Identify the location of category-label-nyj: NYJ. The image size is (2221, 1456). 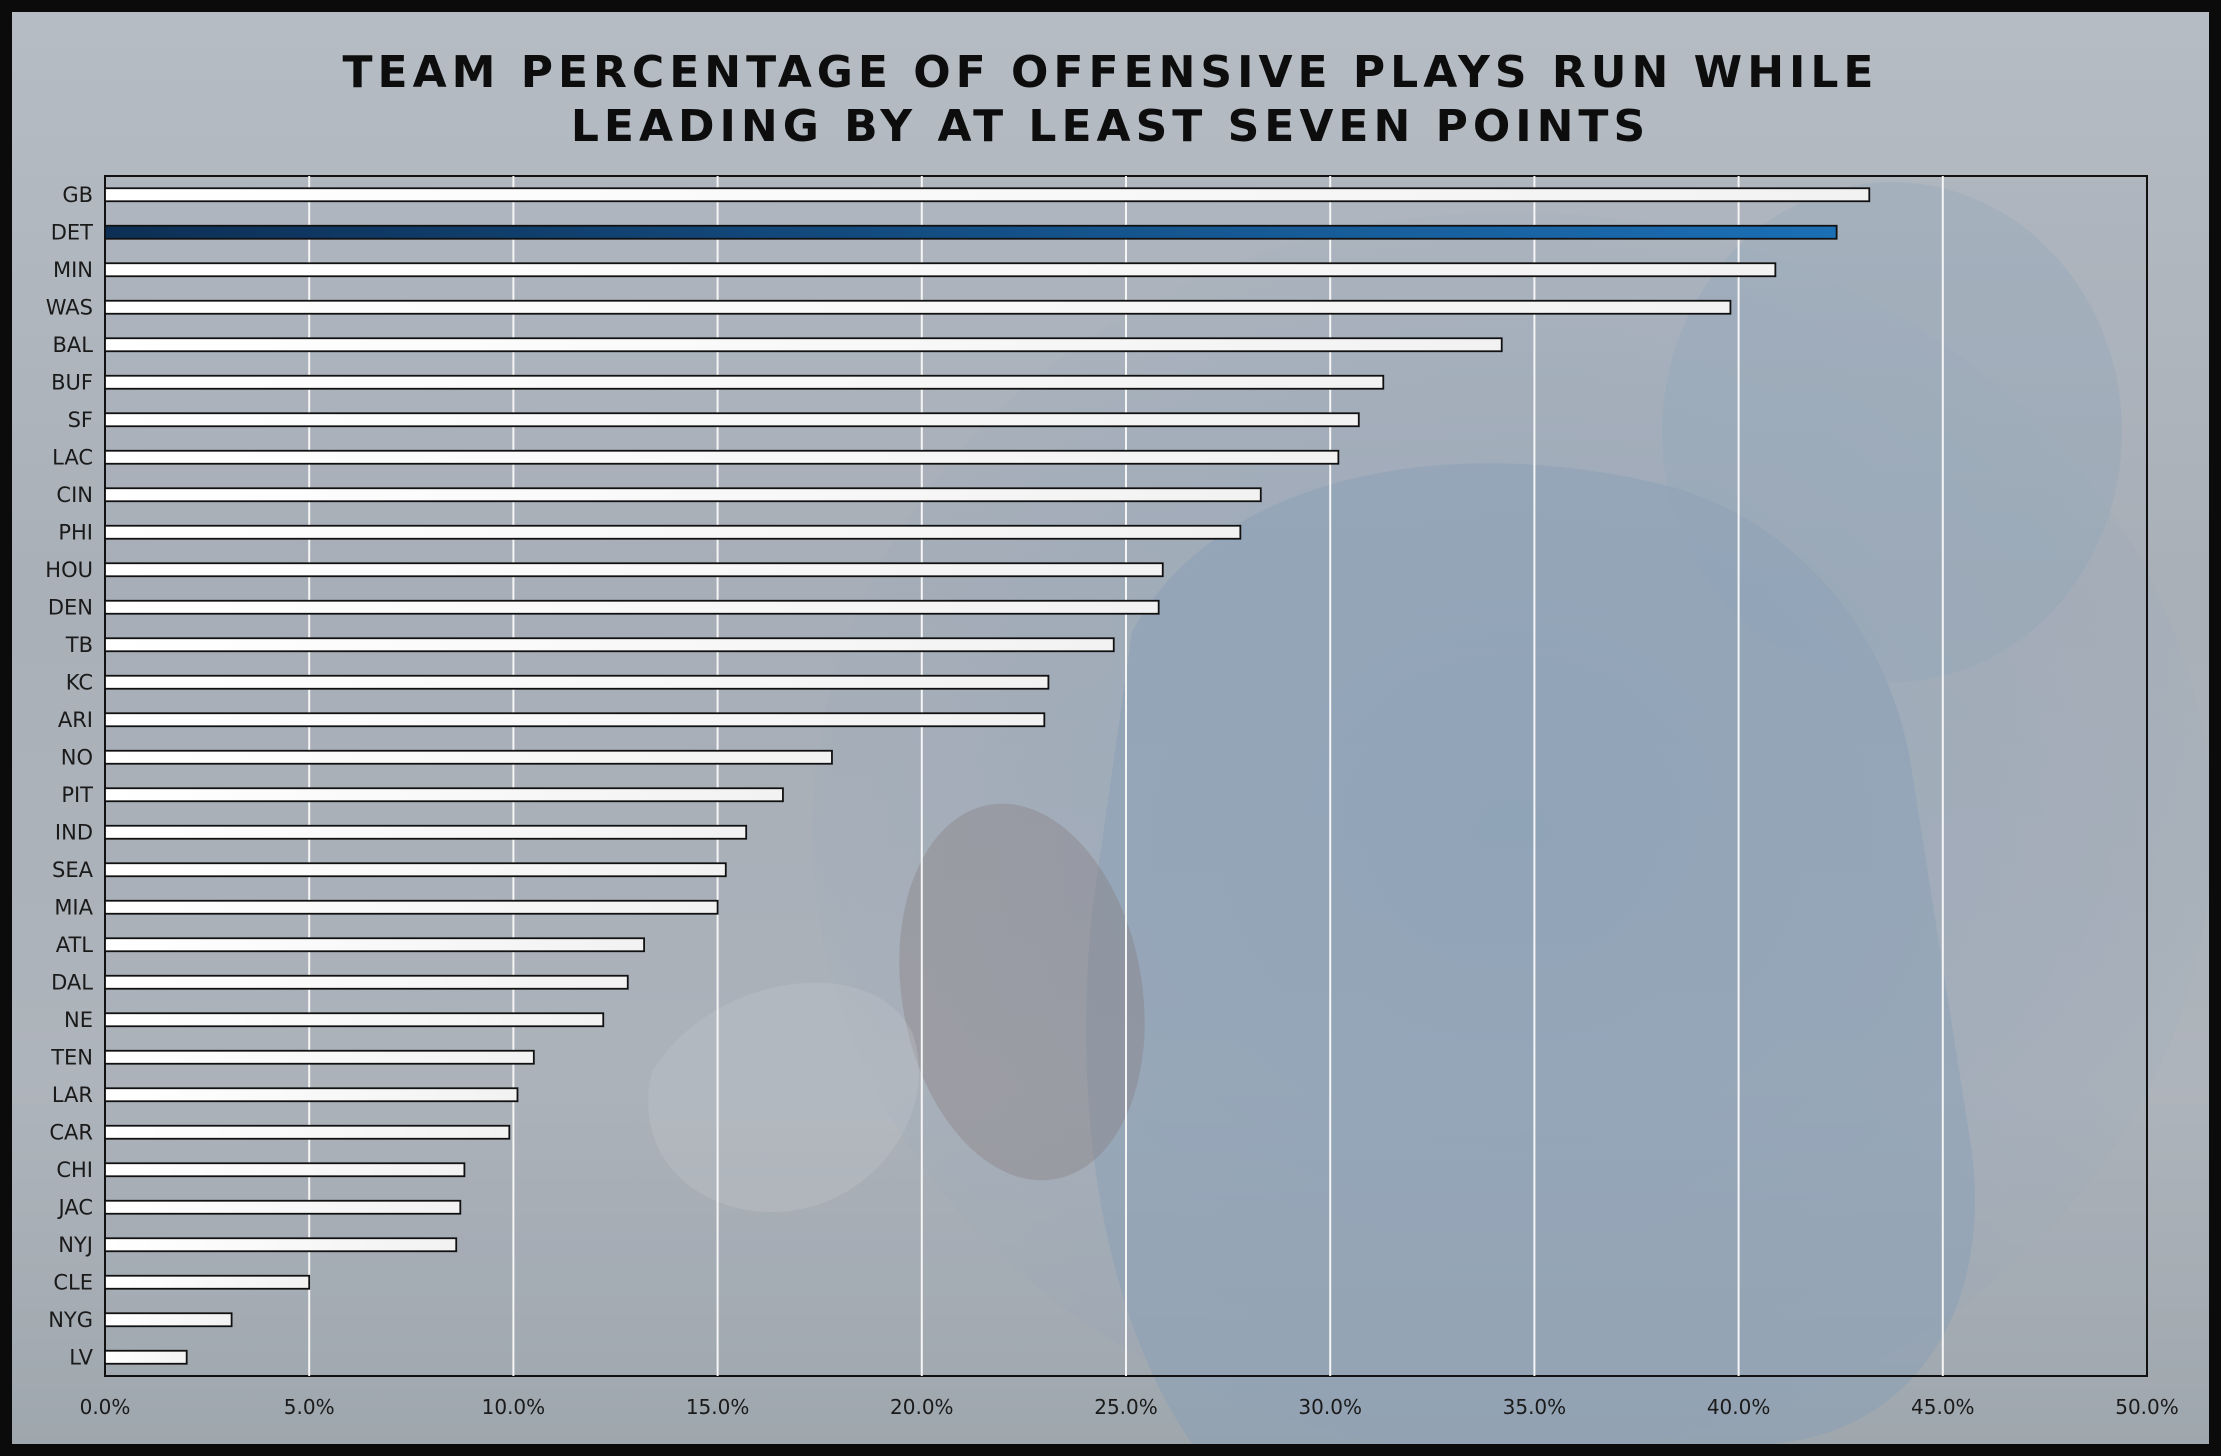
(75, 1245).